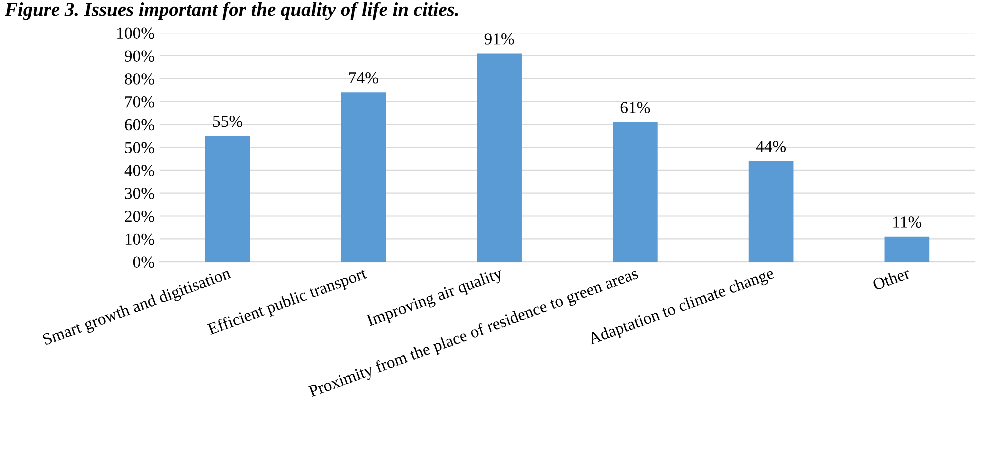 The height and width of the screenshot is (473, 993). I want to click on y-tick-label: 70%, so click(140, 102).